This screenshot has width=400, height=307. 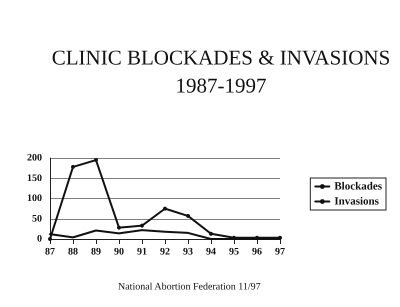 What do you see at coordinates (358, 186) in the screenshot?
I see `legend-label: Blockades` at bounding box center [358, 186].